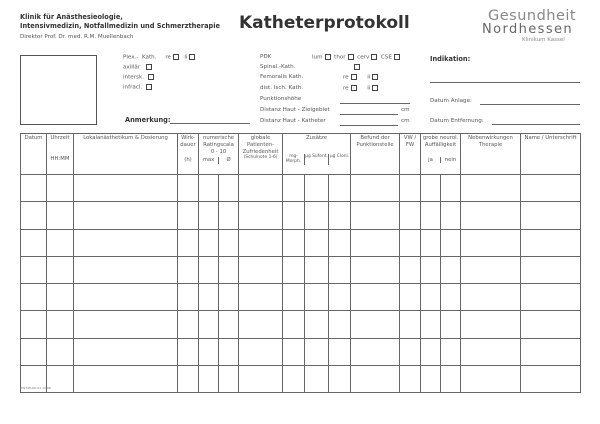 This screenshot has height=424, width=600. What do you see at coordinates (369, 114) in the screenshot?
I see `ziel-line` at bounding box center [369, 114].